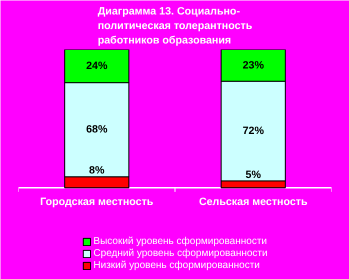 The image size is (349, 279). What do you see at coordinates (97, 202) in the screenshot?
I see `x-tick-label: Городская местность` at bounding box center [97, 202].